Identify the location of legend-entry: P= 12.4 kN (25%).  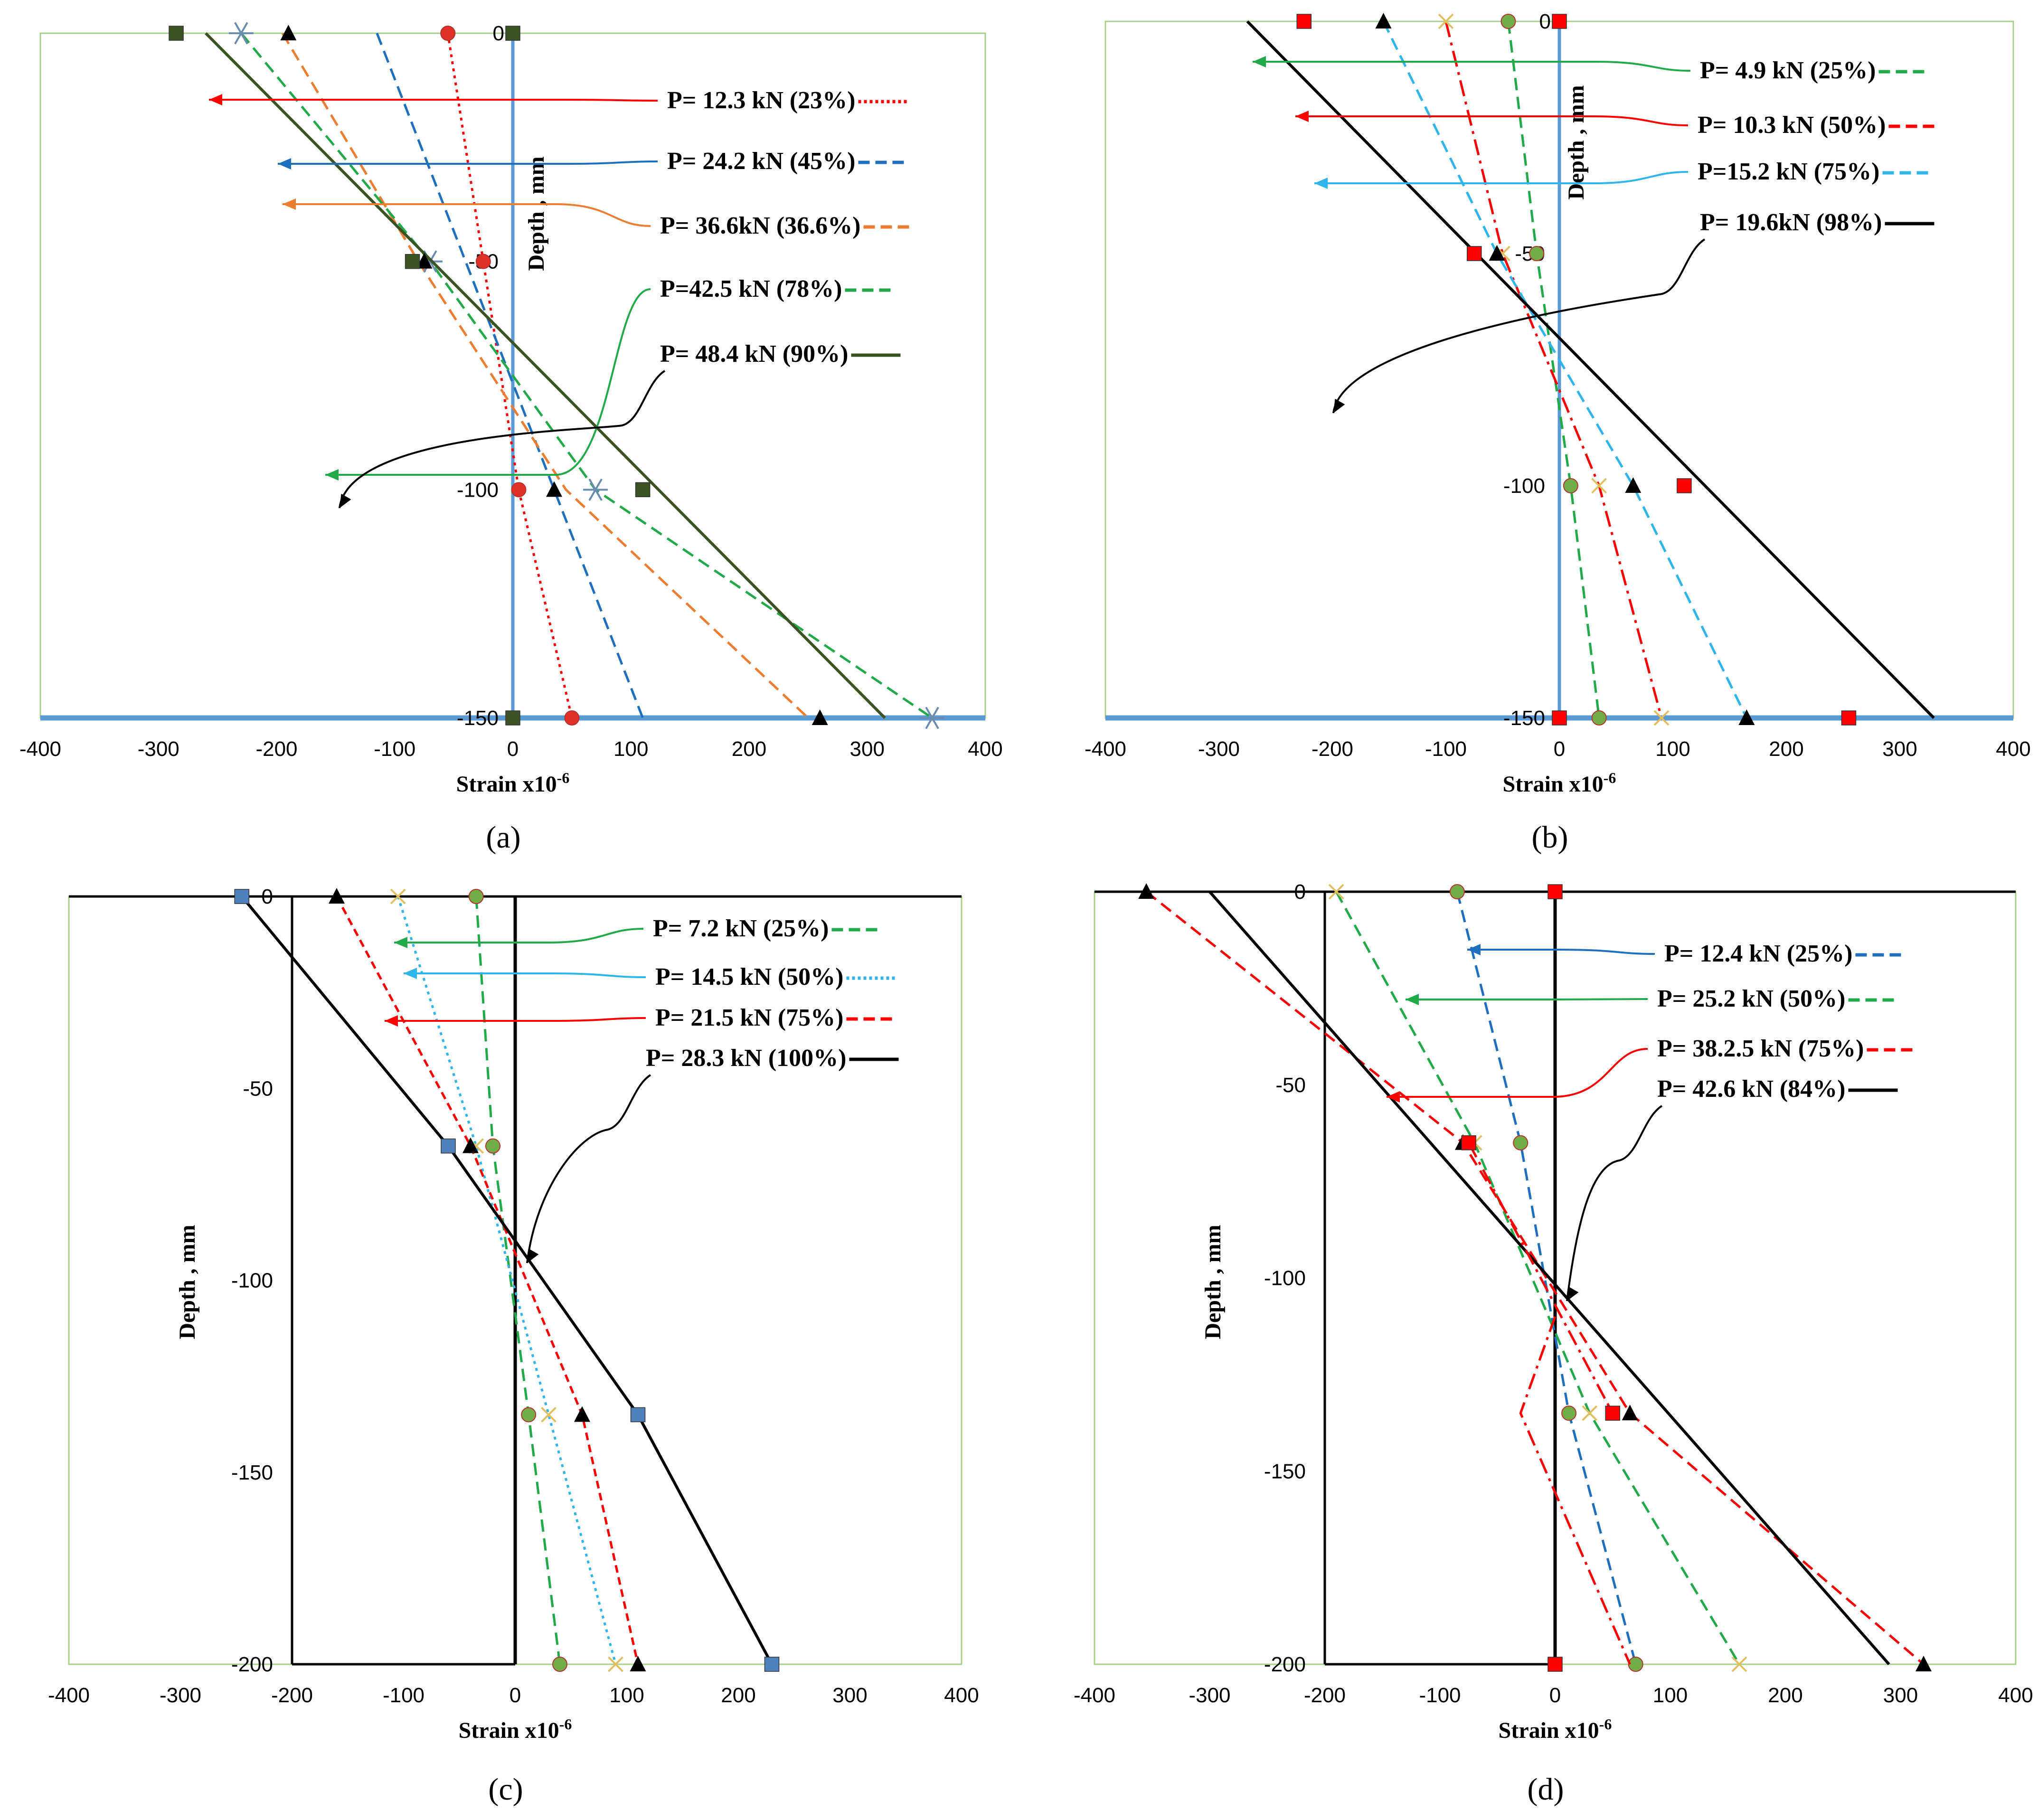
(1686, 954).